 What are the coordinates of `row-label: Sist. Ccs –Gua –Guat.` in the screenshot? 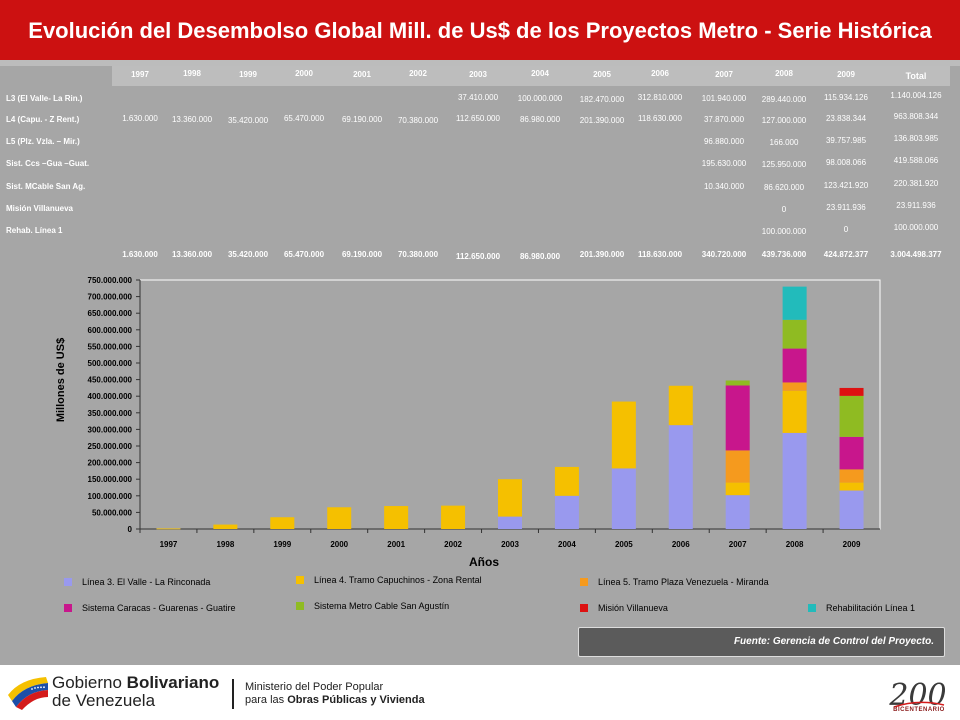 It's located at (48, 163).